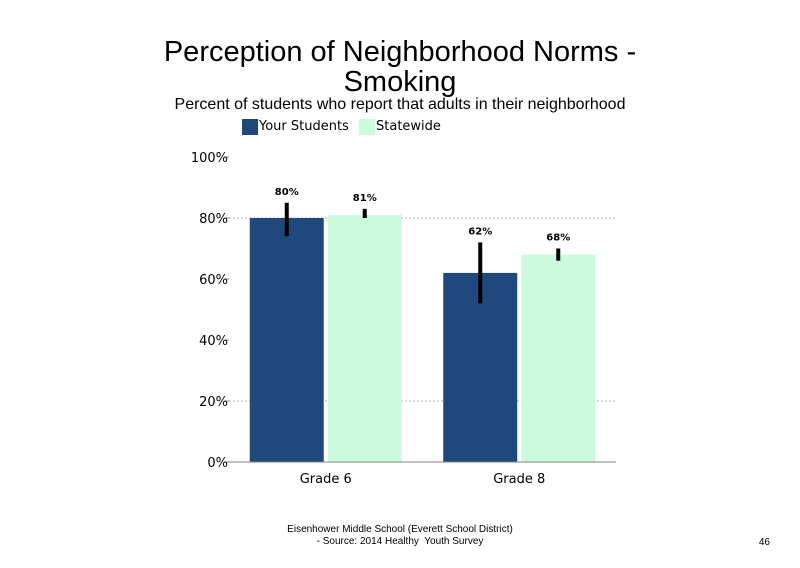  I want to click on y-tick-label-40: 40%, so click(213, 341).